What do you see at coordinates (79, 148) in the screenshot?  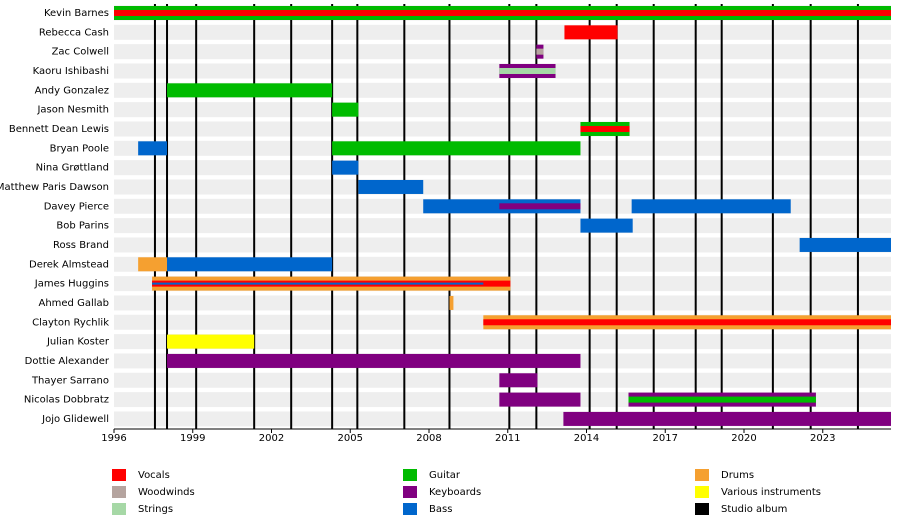 I see `member-label: Bryan Poole` at bounding box center [79, 148].